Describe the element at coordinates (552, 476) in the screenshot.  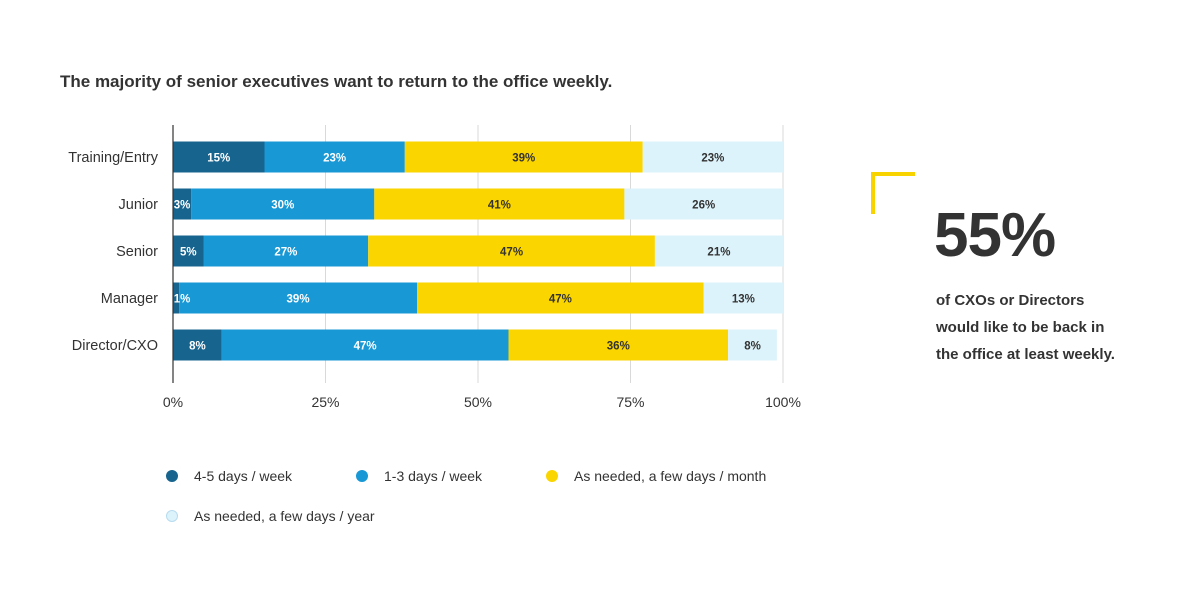
I see `legend-swatch-few-days-month` at that location.